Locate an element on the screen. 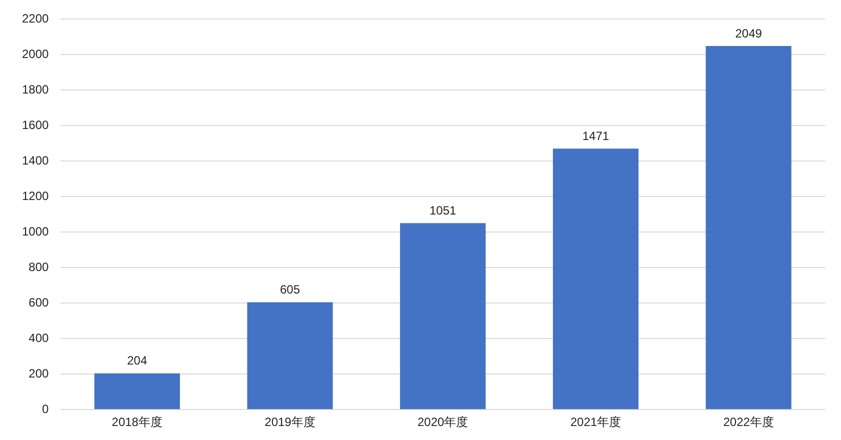  y-tick-label: 2200 is located at coordinates (36, 19).